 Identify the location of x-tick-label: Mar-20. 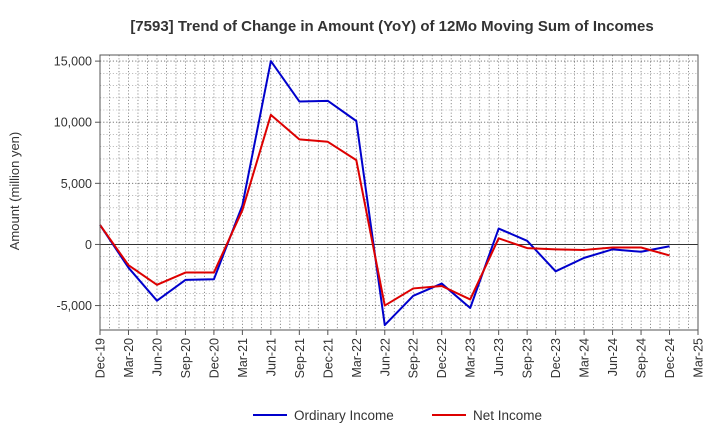
(129, 358).